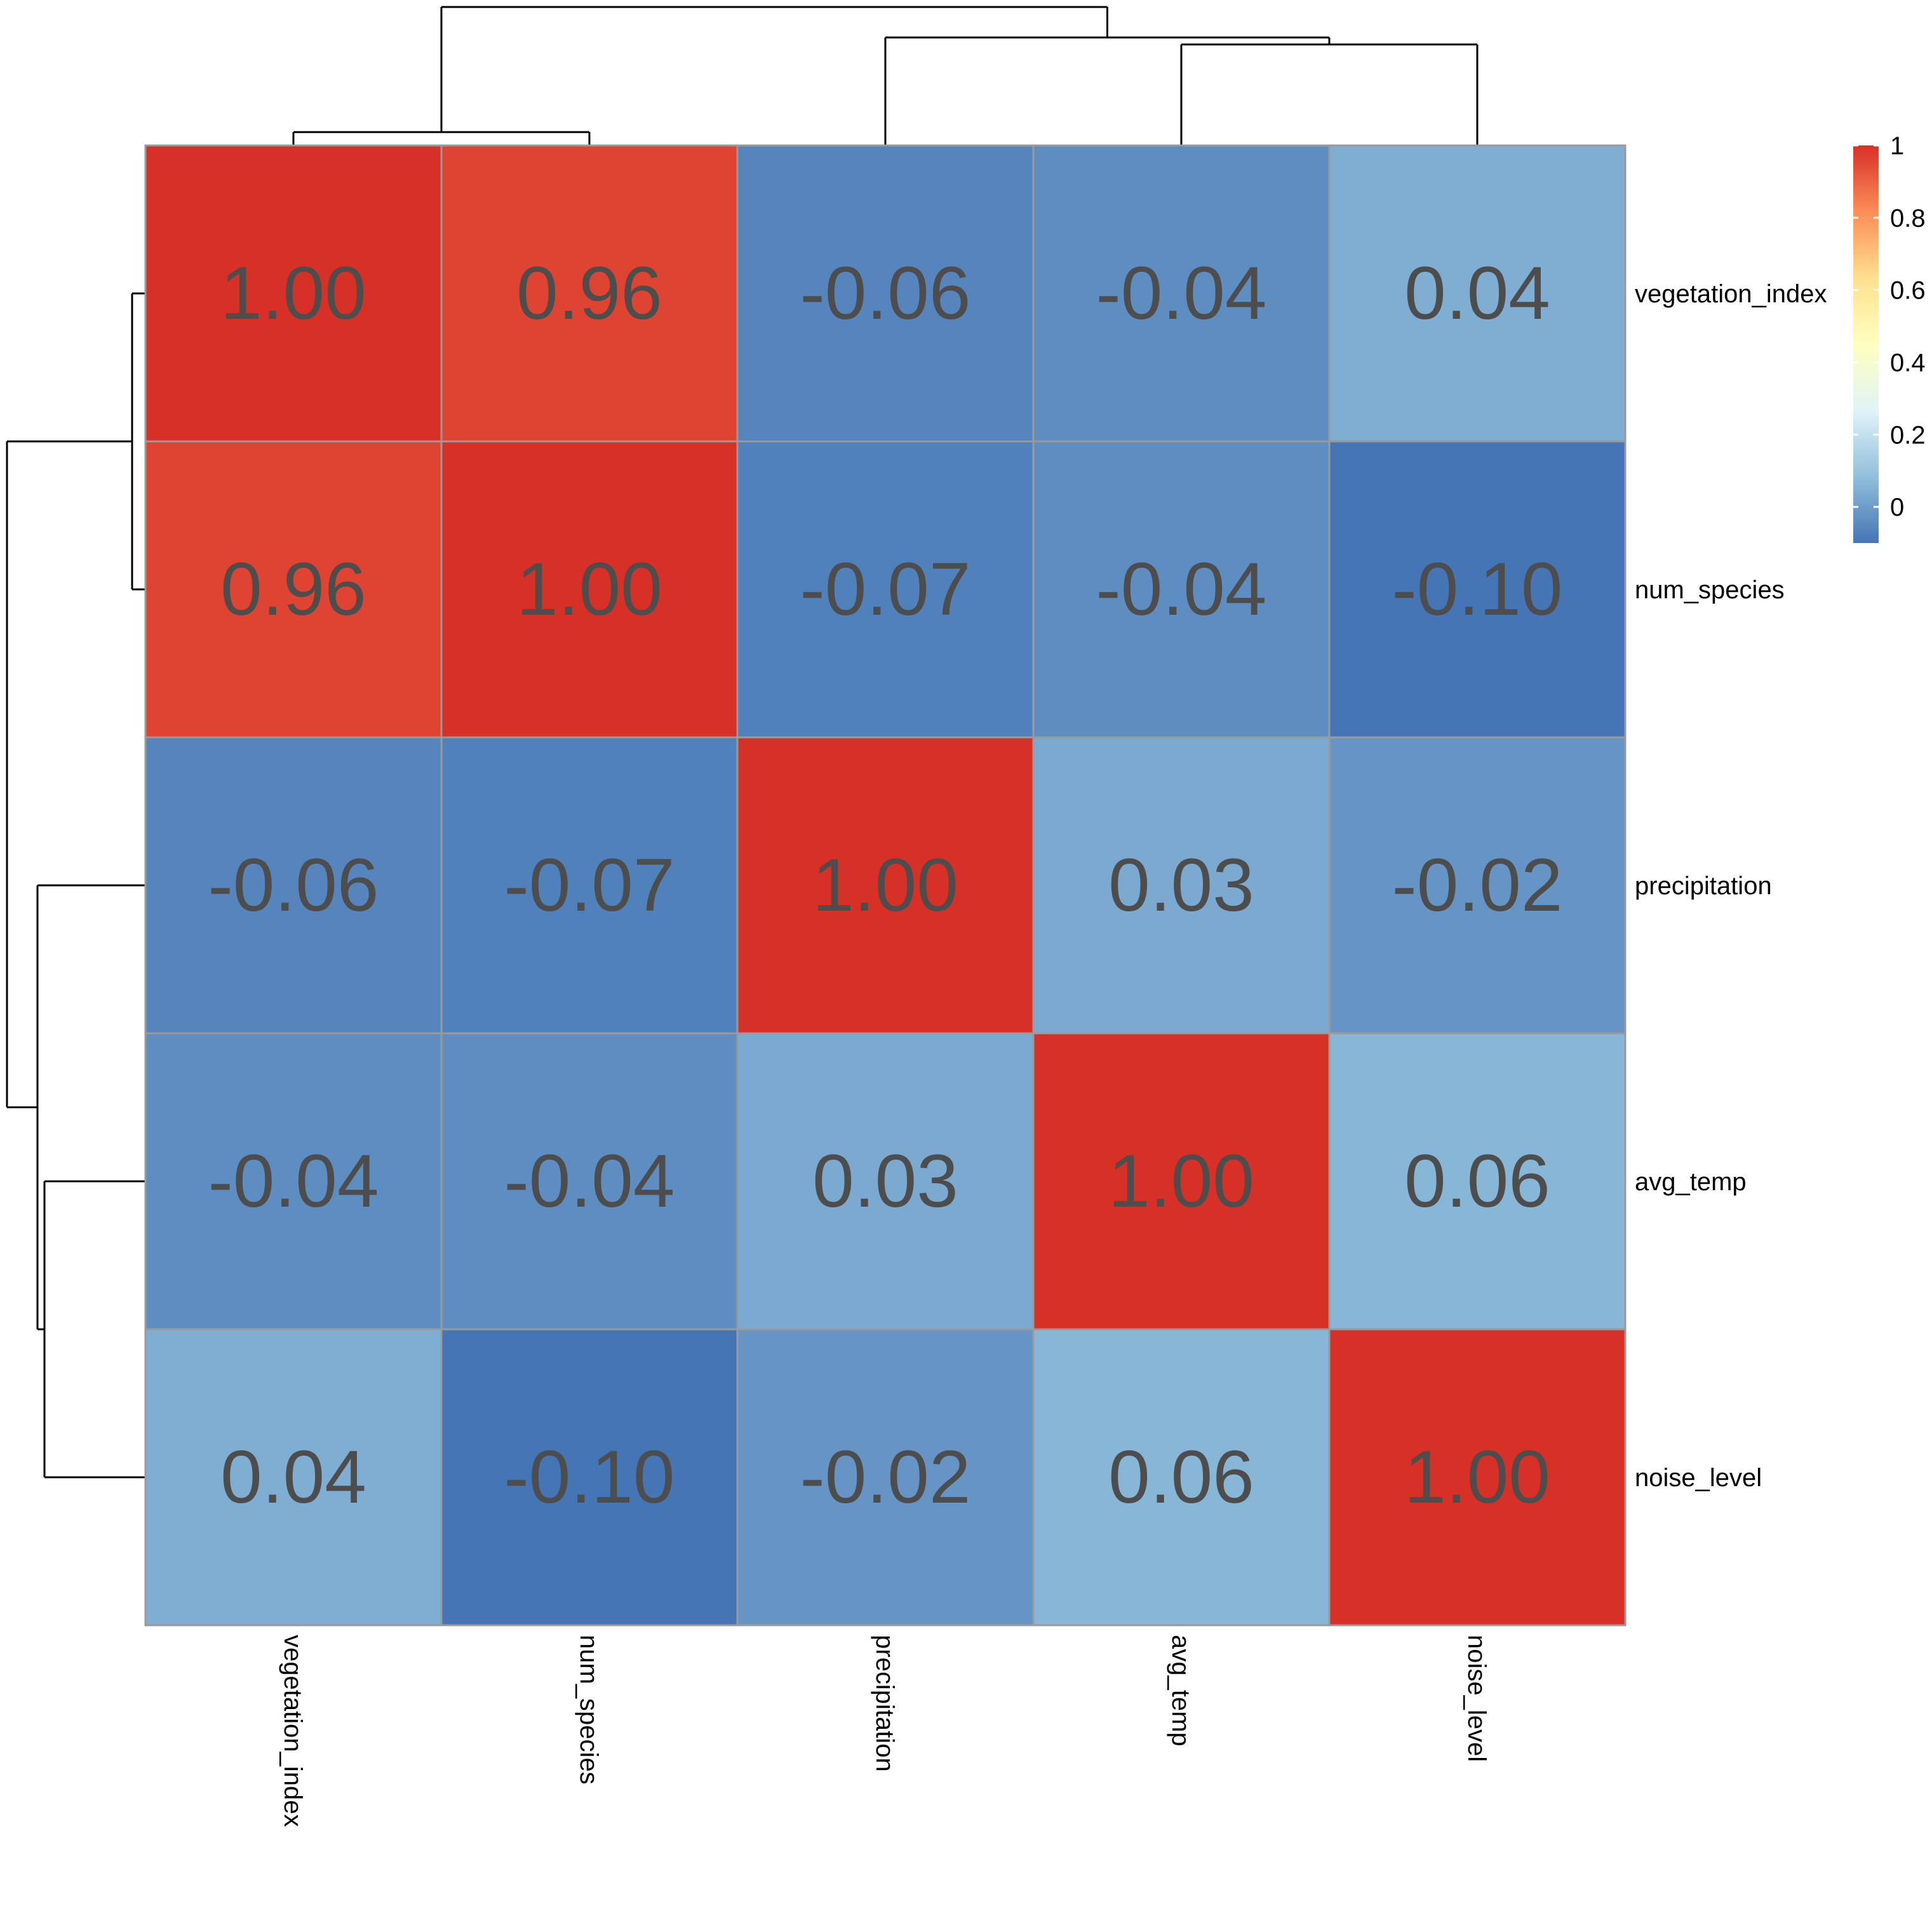 Image resolution: width=1932 pixels, height=1932 pixels. Describe the element at coordinates (1889, 337) in the screenshot. I see `color-legend: 0 0.2 0.4 0.6 0.8 1` at that location.